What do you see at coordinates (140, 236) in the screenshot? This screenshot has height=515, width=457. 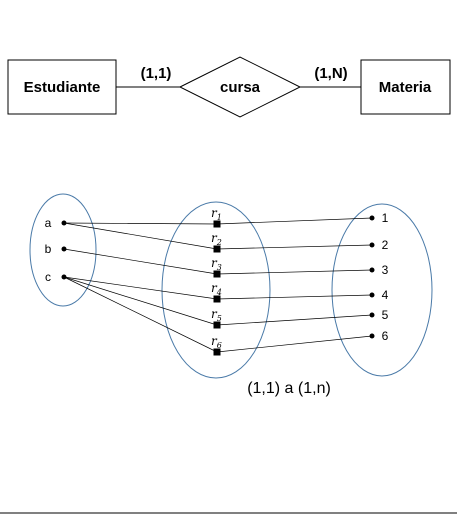 I see `mapping-line-left-a-r2` at bounding box center [140, 236].